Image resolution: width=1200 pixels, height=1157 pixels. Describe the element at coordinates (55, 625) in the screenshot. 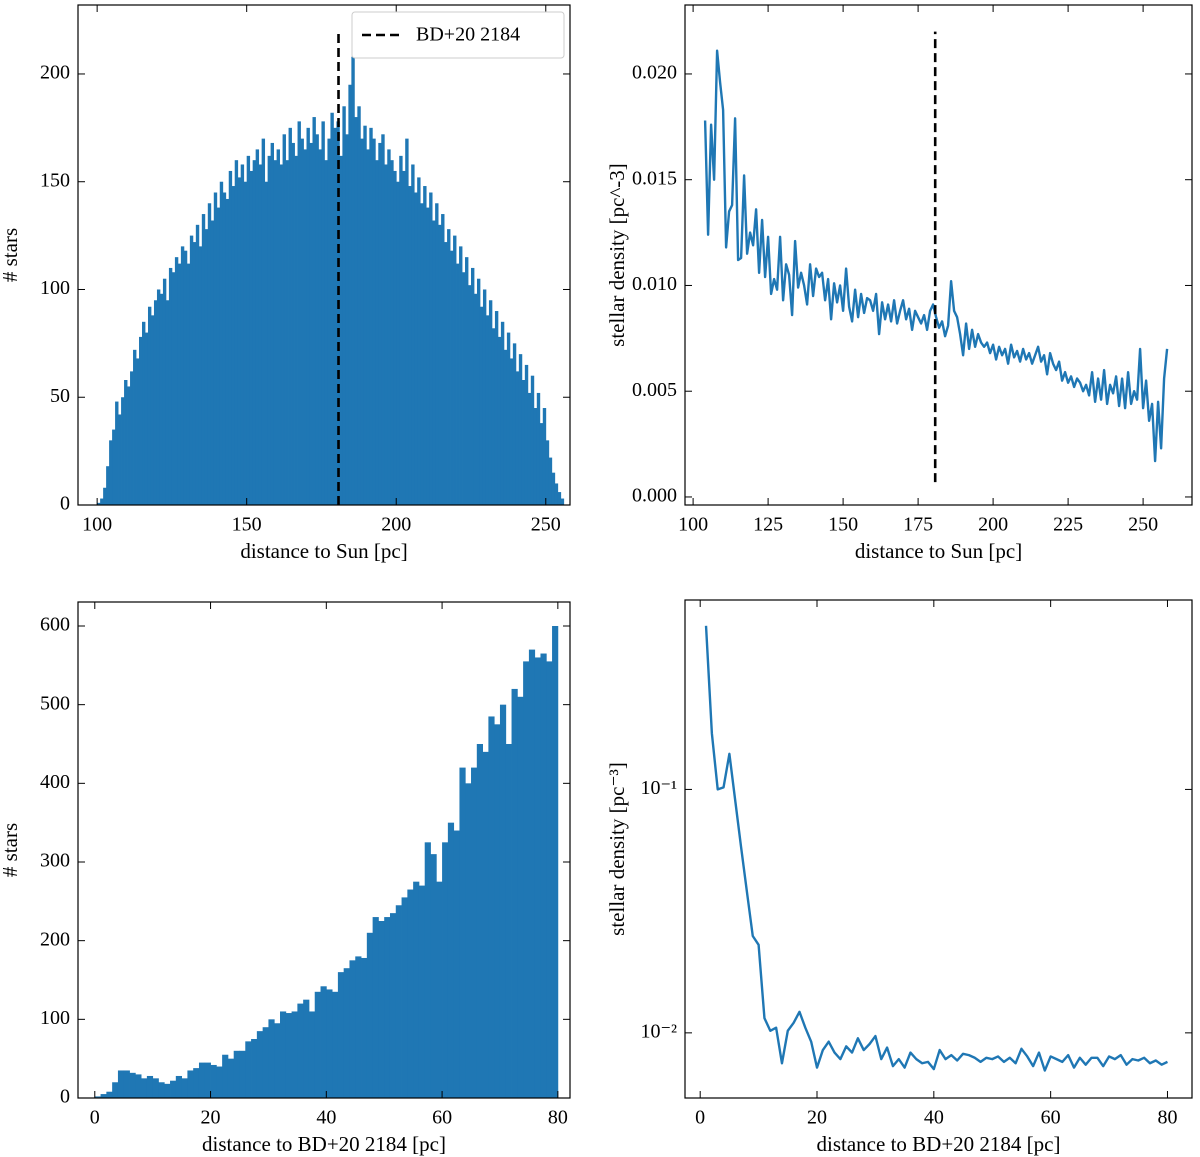

I see `y-tick-label: 600` at that location.